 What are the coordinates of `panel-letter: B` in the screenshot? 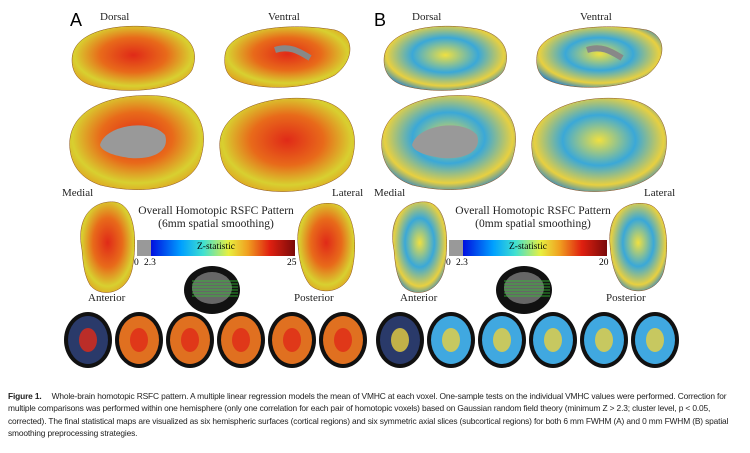 It's located at (380, 20).